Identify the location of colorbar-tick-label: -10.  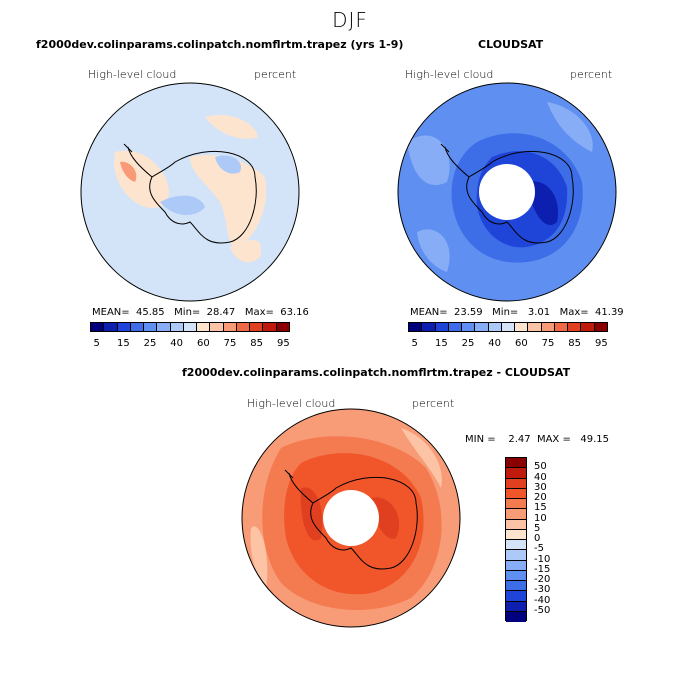
(542, 559).